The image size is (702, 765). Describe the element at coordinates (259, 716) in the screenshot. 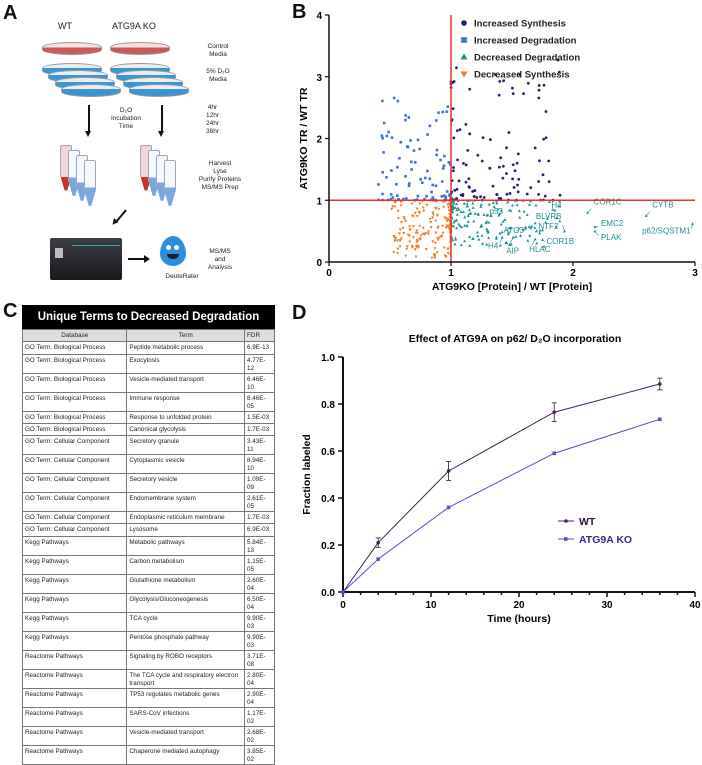

I see `cell-fdr: 1.17E-02` at that location.